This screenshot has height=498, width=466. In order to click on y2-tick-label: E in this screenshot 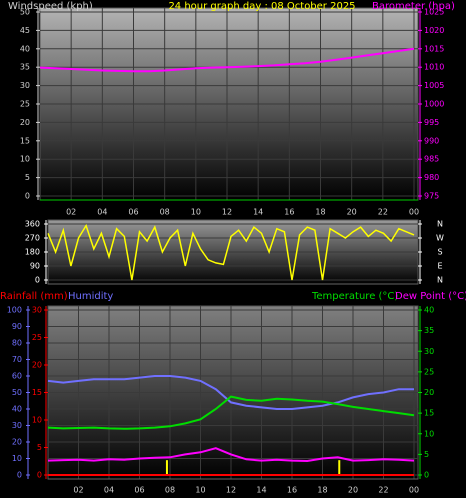, I will do `click(439, 266)`.